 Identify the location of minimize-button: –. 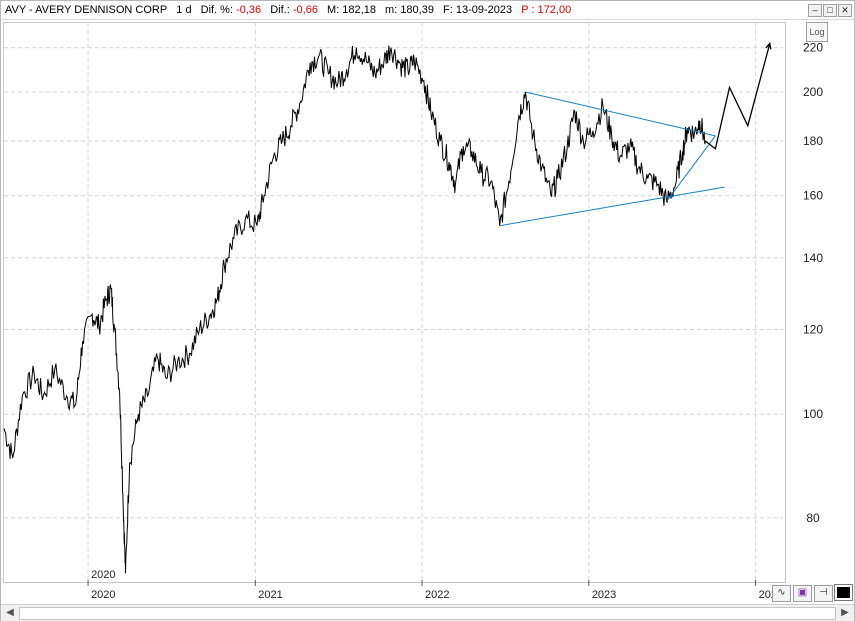
(815, 10).